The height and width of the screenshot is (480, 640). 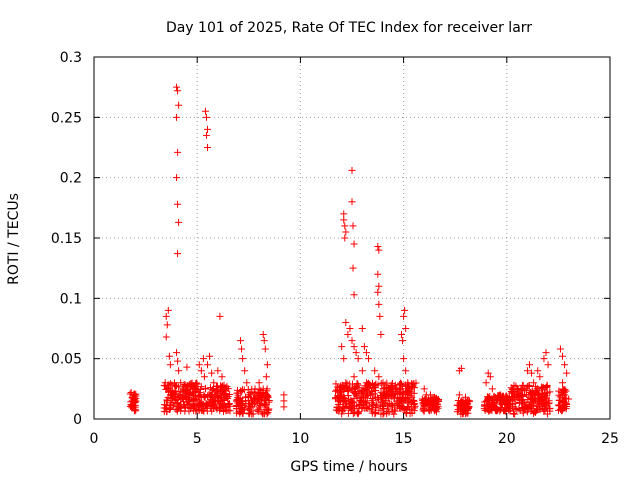 I want to click on dense-point-cloud, so click(x=349, y=398).